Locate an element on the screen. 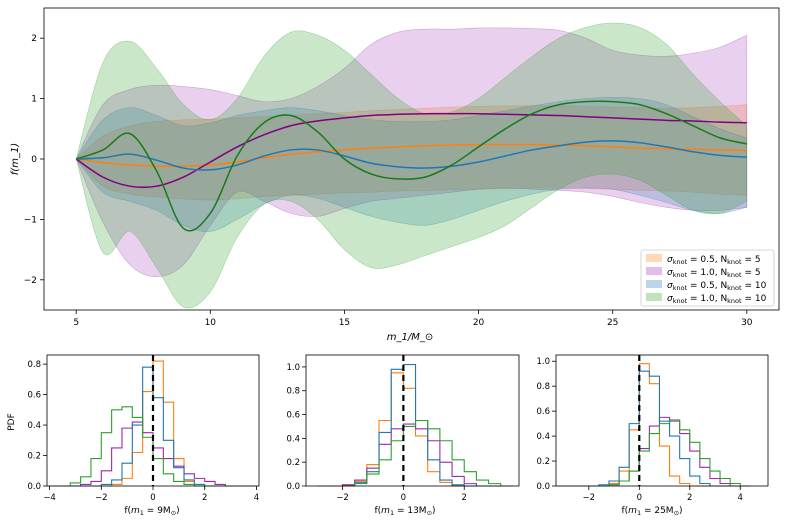 Image resolution: width=789 pixels, height=526 pixels. median-line-sigma10-n5 is located at coordinates (411, 150).